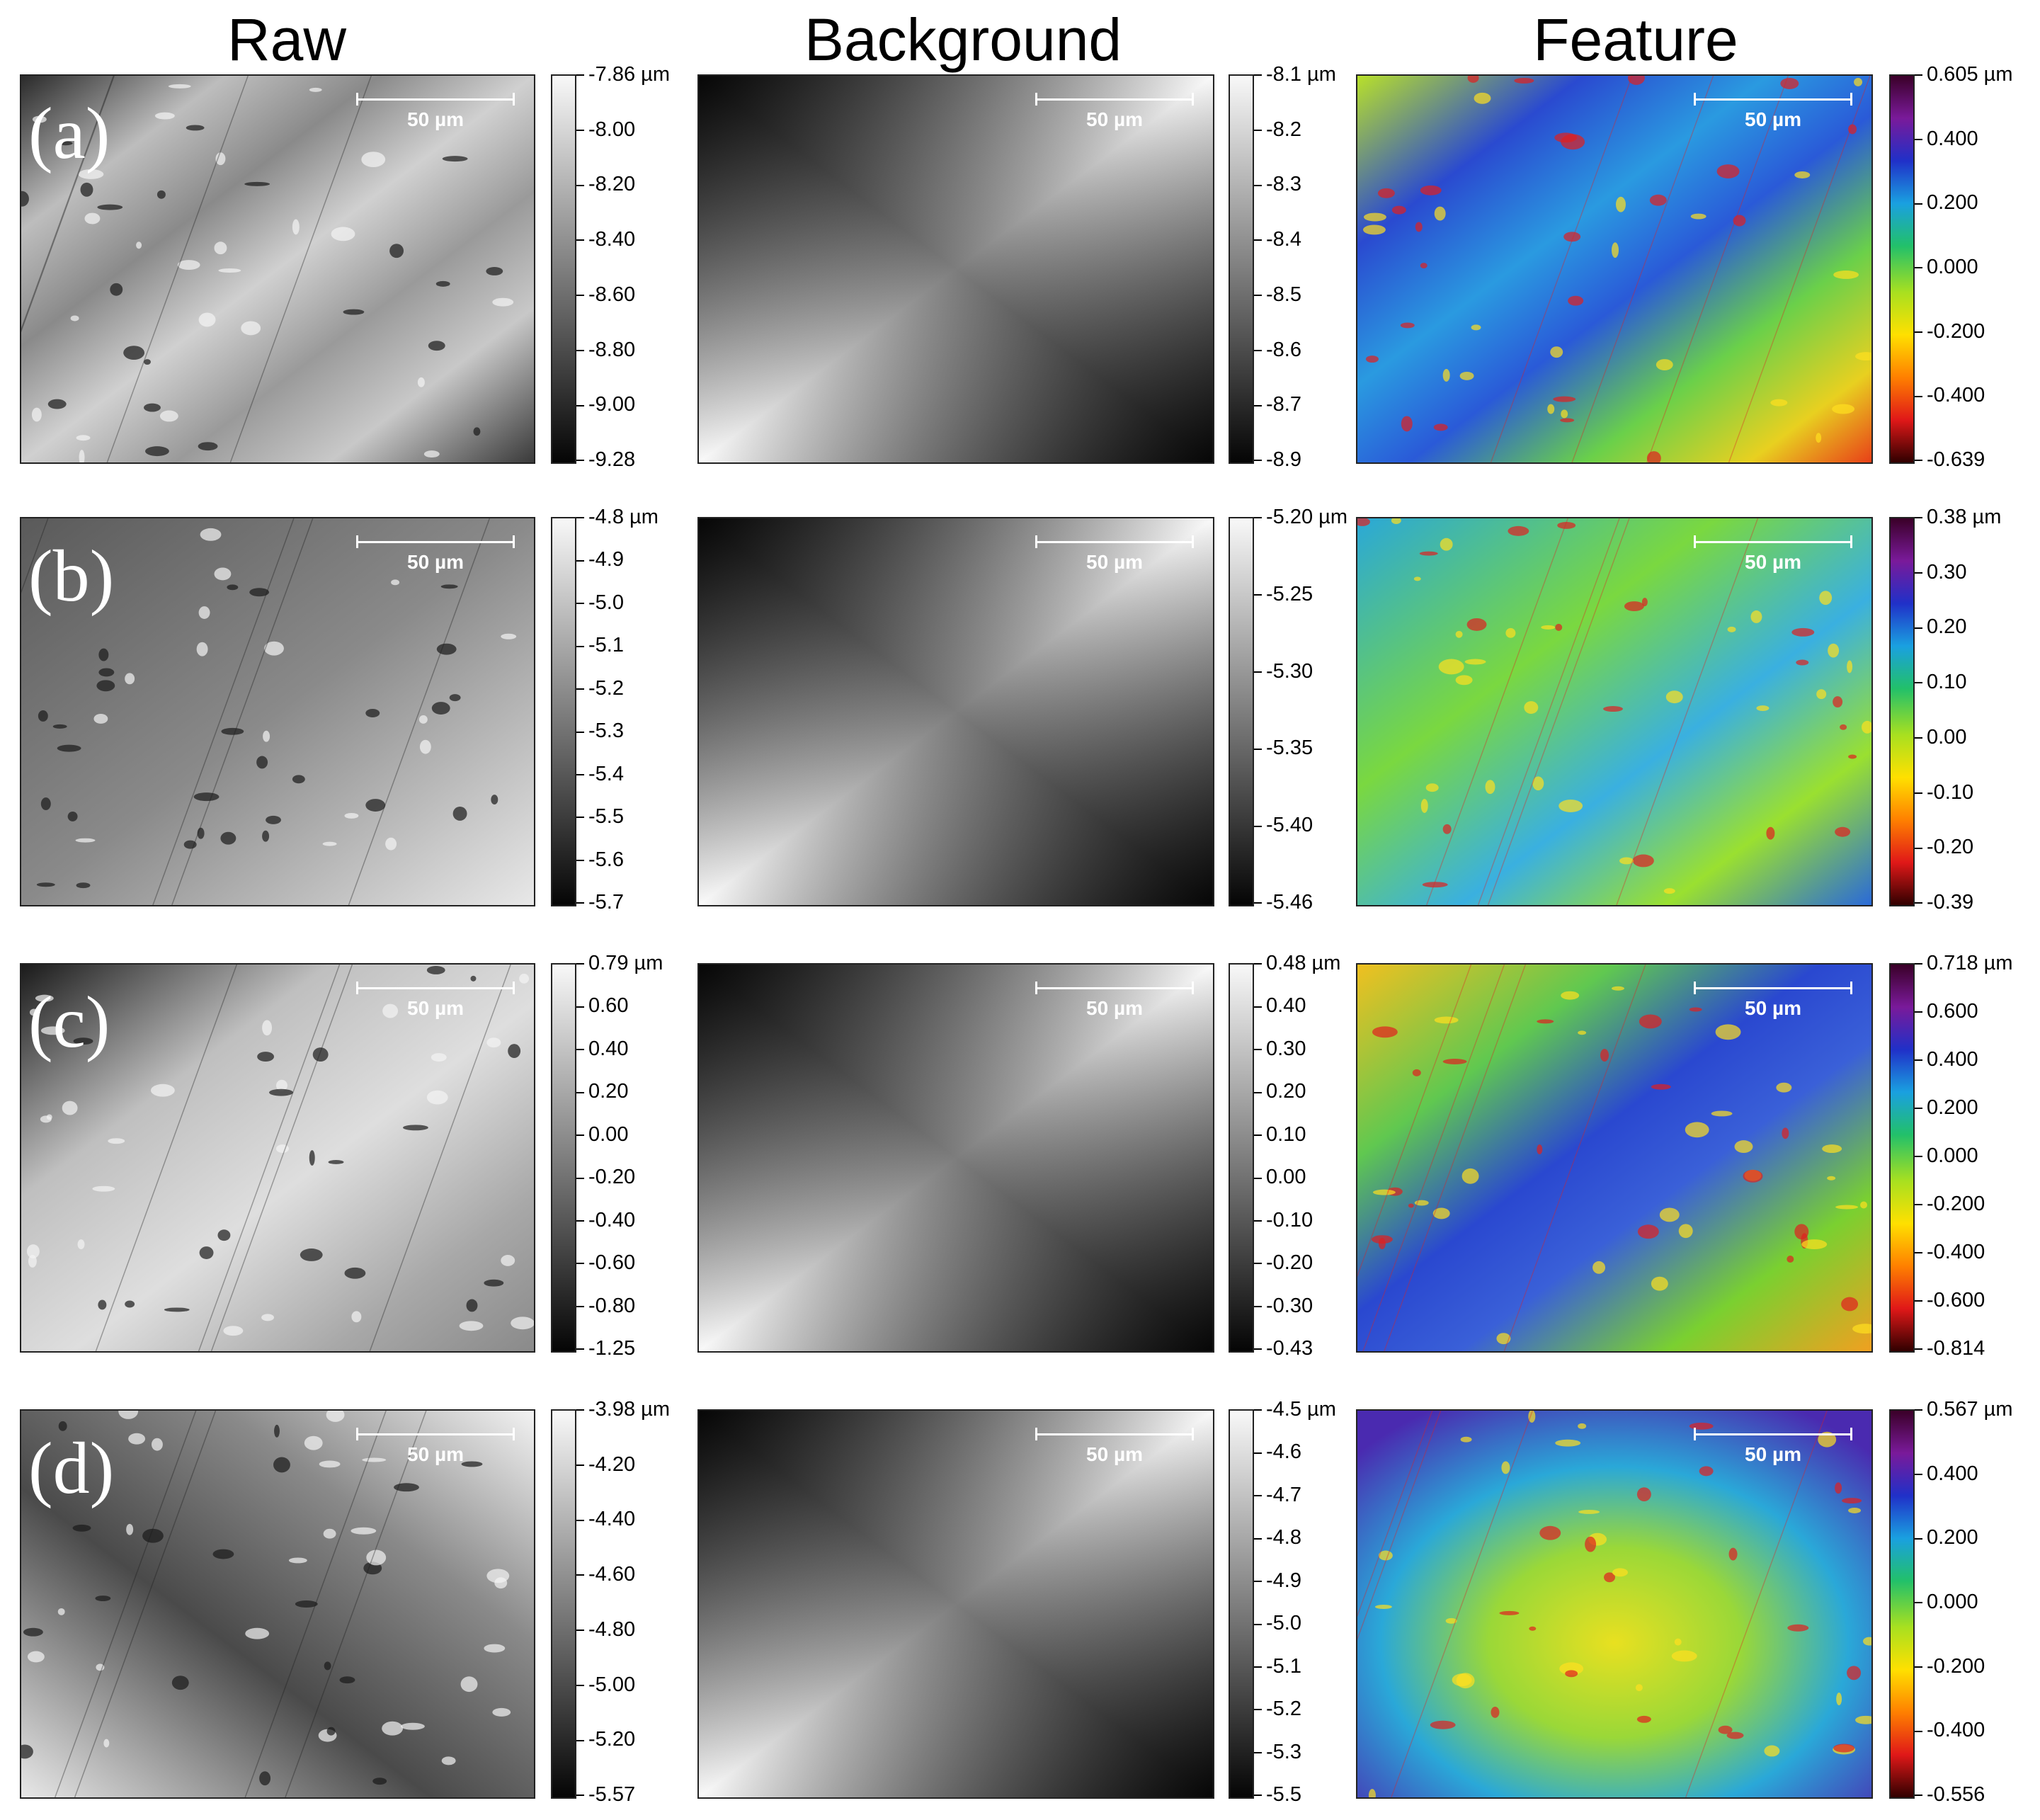 Image resolution: width=2040 pixels, height=1820 pixels. Describe the element at coordinates (287, 40) in the screenshot. I see `header-raw: Raw` at that location.